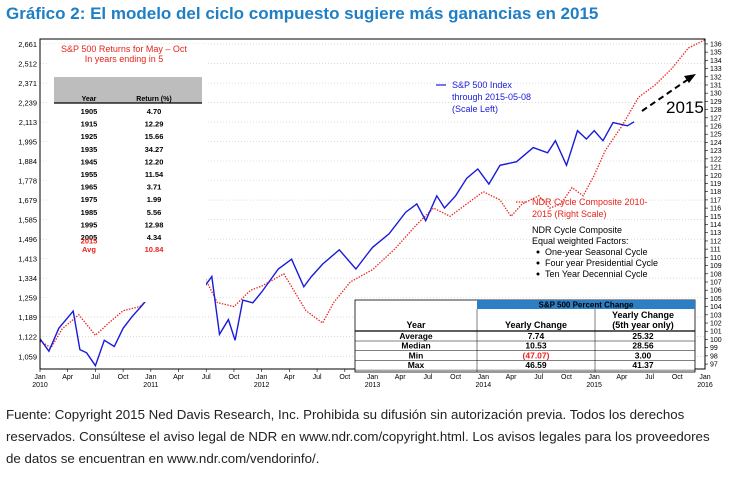 The image size is (735, 477). I want to click on returns-table-value: 34.27, so click(154, 149).